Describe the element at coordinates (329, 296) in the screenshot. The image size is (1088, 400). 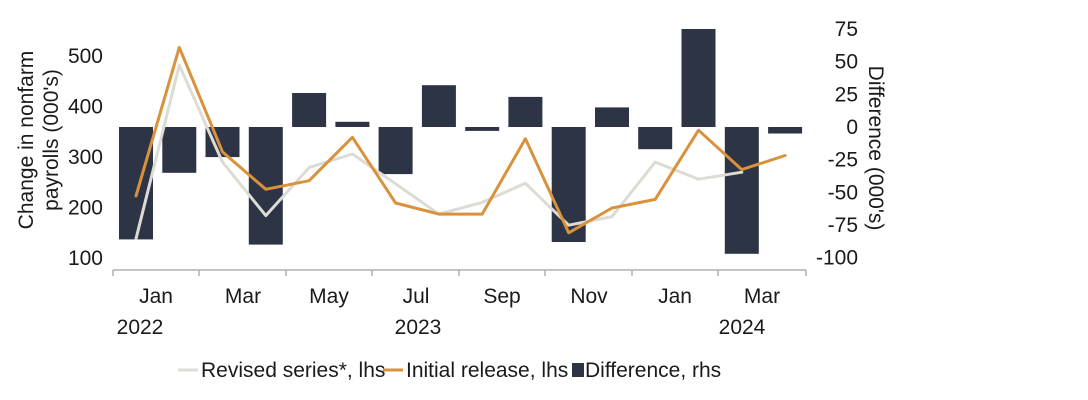
I see `x-tick-label: May` at that location.